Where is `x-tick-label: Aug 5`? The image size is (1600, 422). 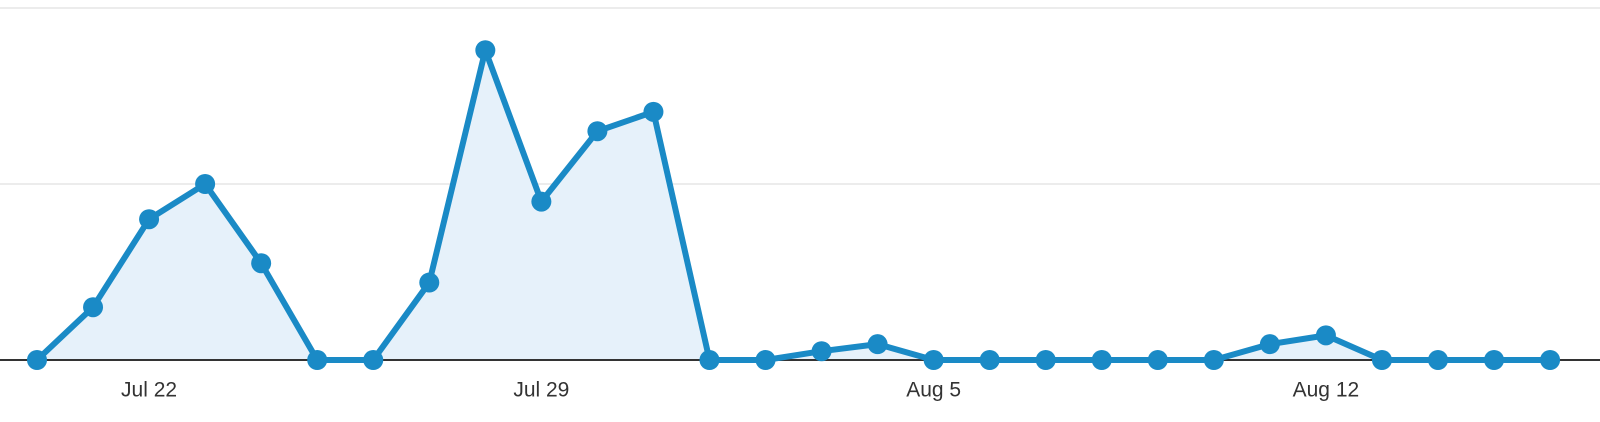 x-tick-label: Aug 5 is located at coordinates (933, 390).